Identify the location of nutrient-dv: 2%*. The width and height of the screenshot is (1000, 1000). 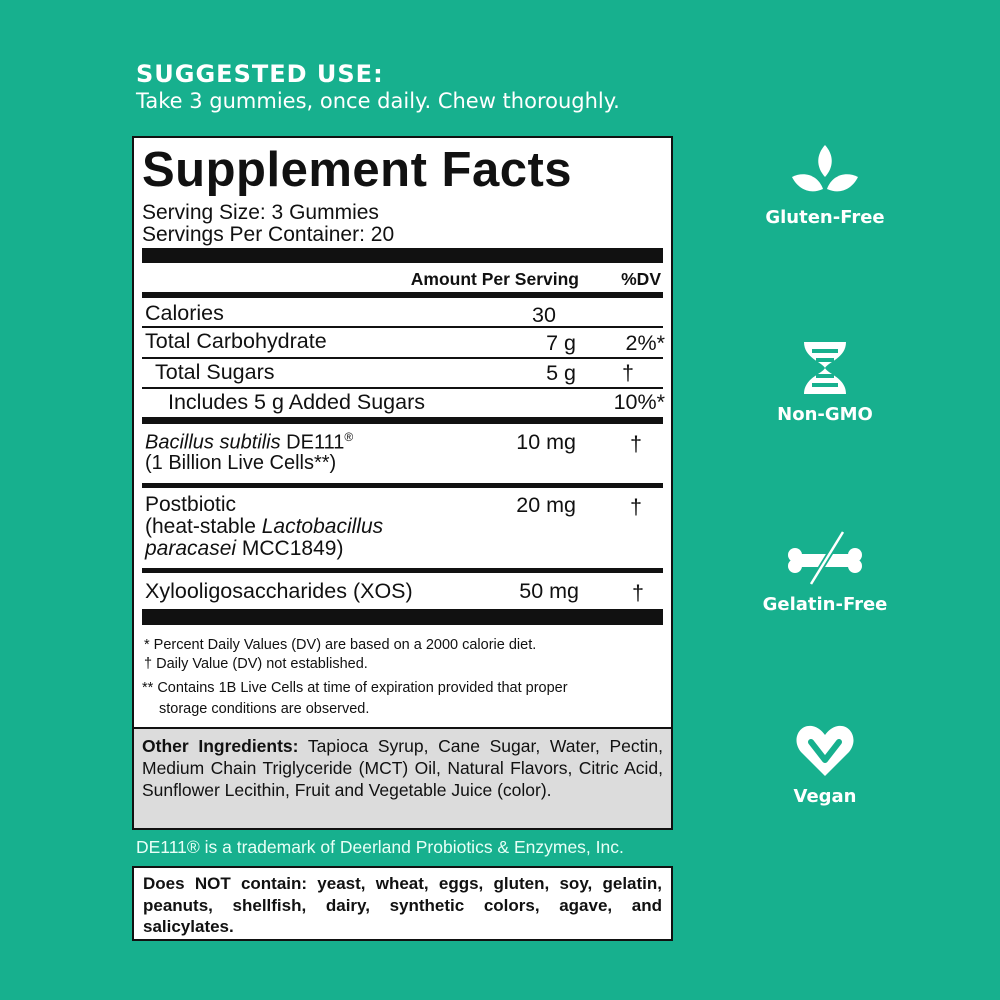
(645, 343).